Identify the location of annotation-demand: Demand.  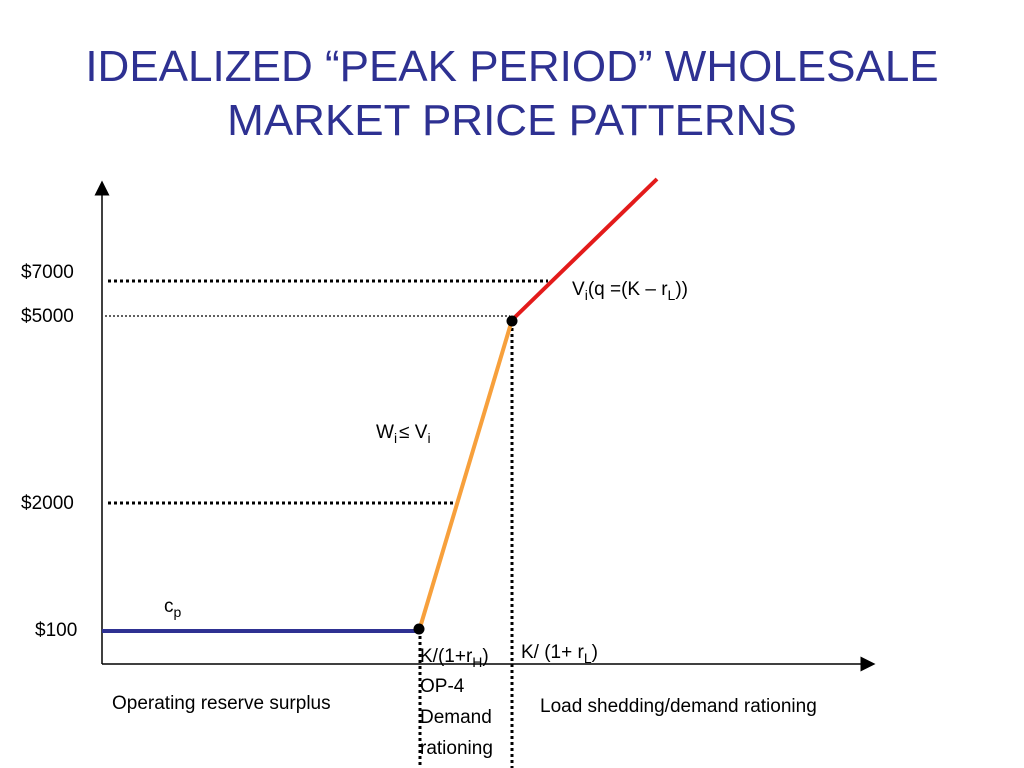
(456, 717).